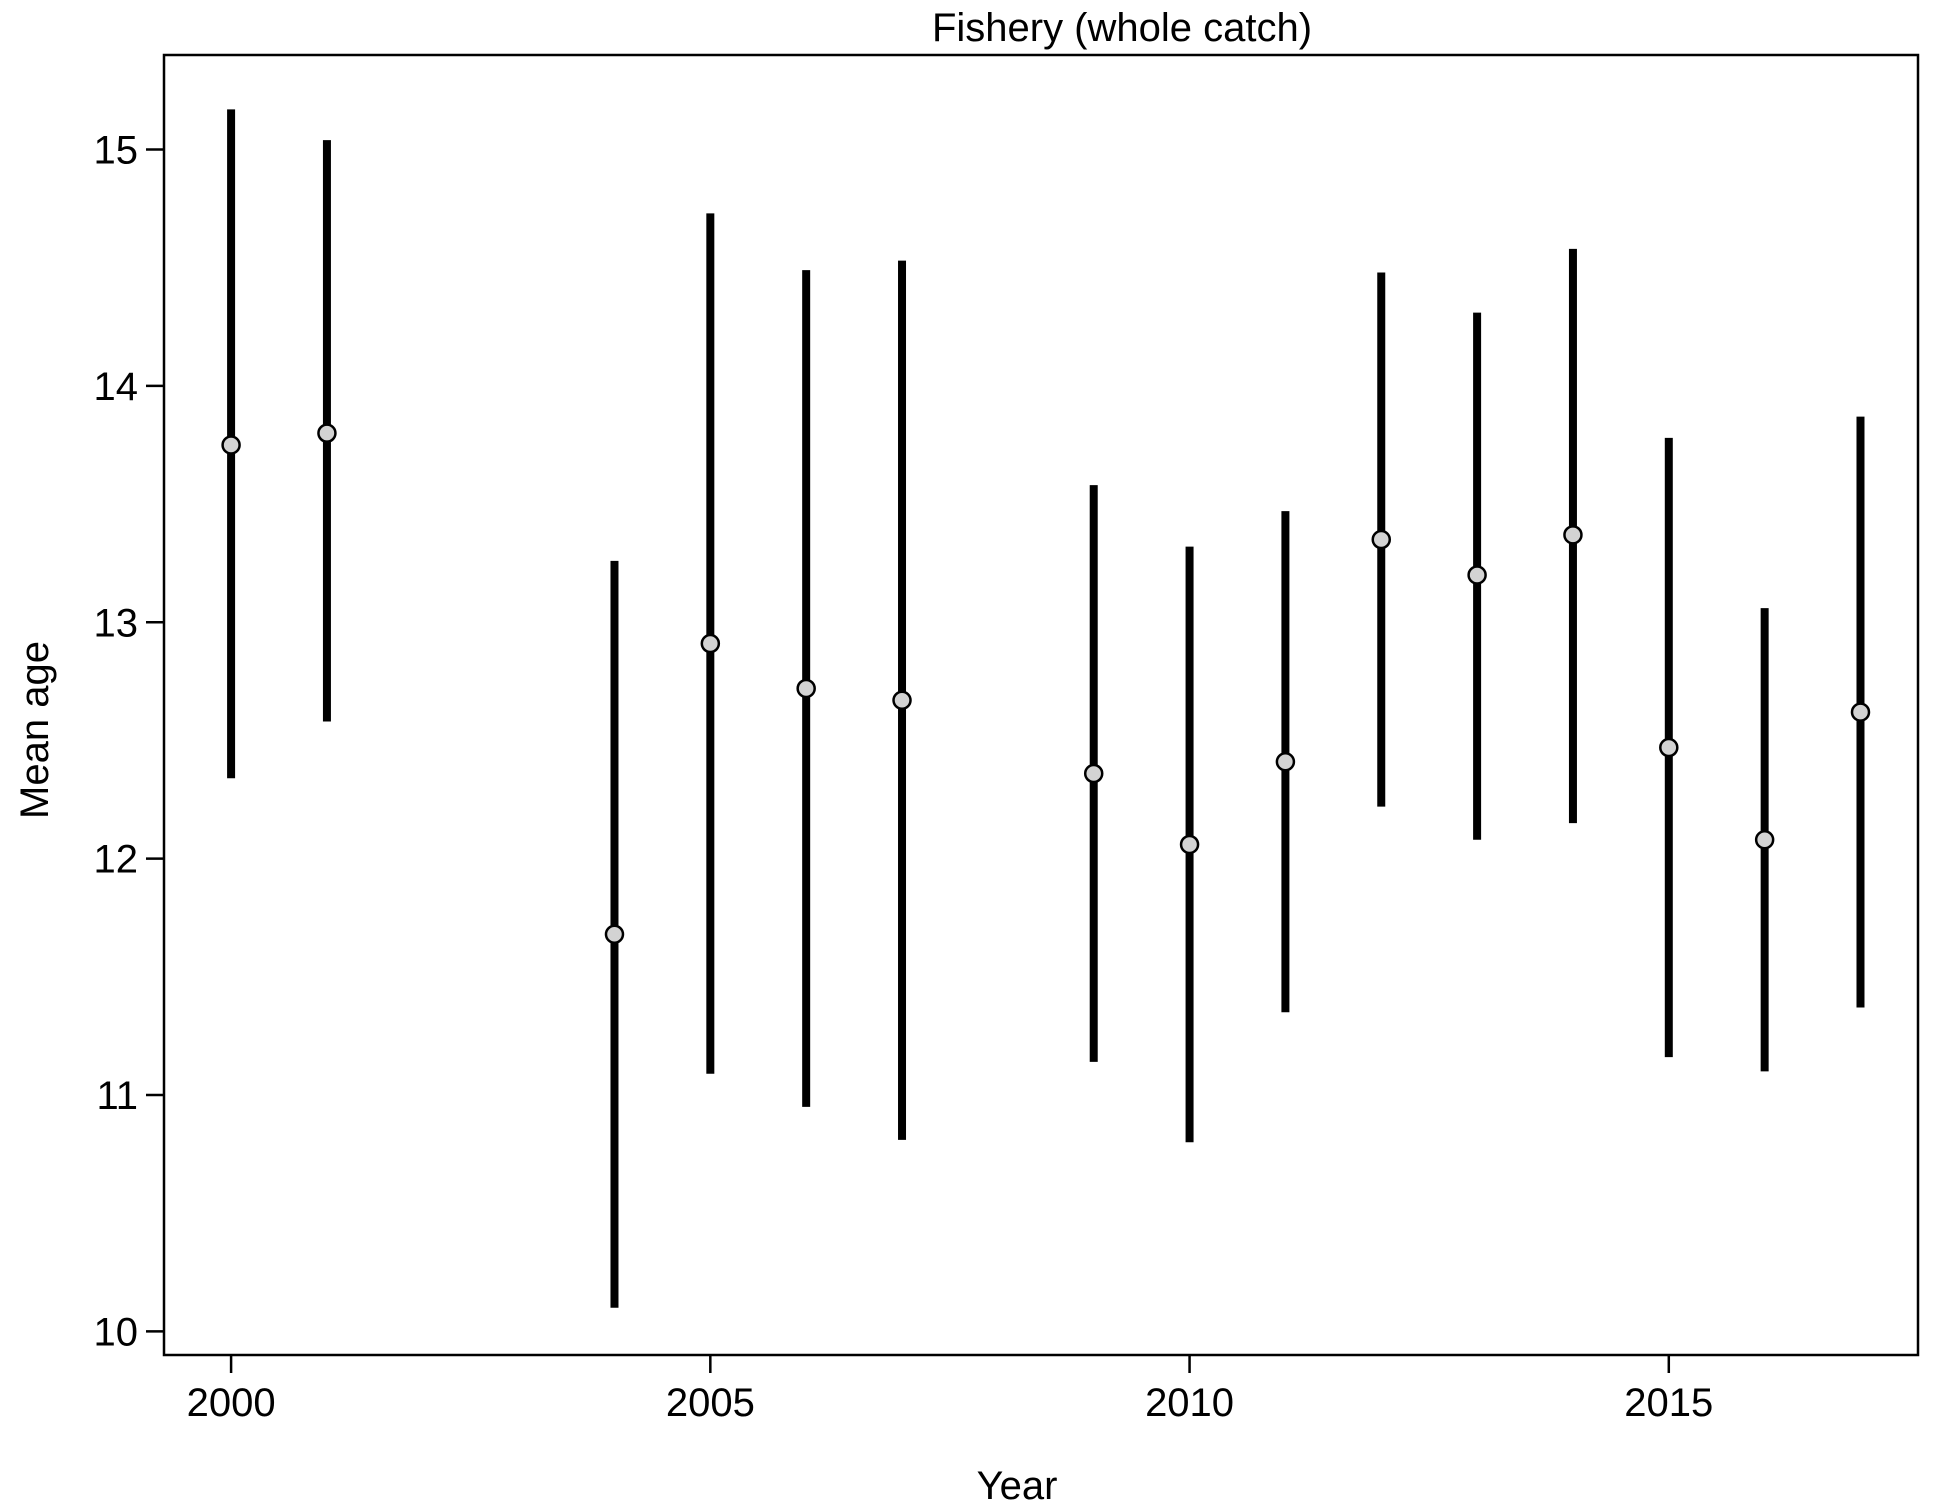 The width and height of the screenshot is (1950, 1500). What do you see at coordinates (129, 741) in the screenshot?
I see `y-axis: 10 11 12 13 14 15` at bounding box center [129, 741].